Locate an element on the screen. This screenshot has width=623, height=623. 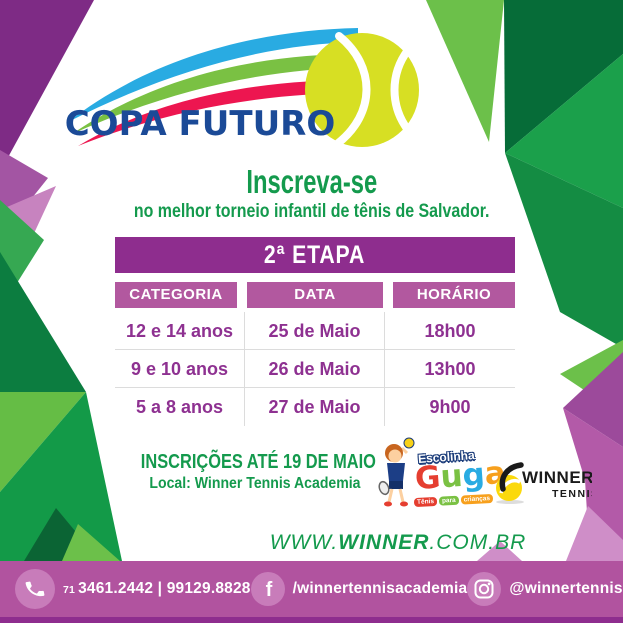
logo-title: COPA FUTURO is located at coordinates (200, 124).